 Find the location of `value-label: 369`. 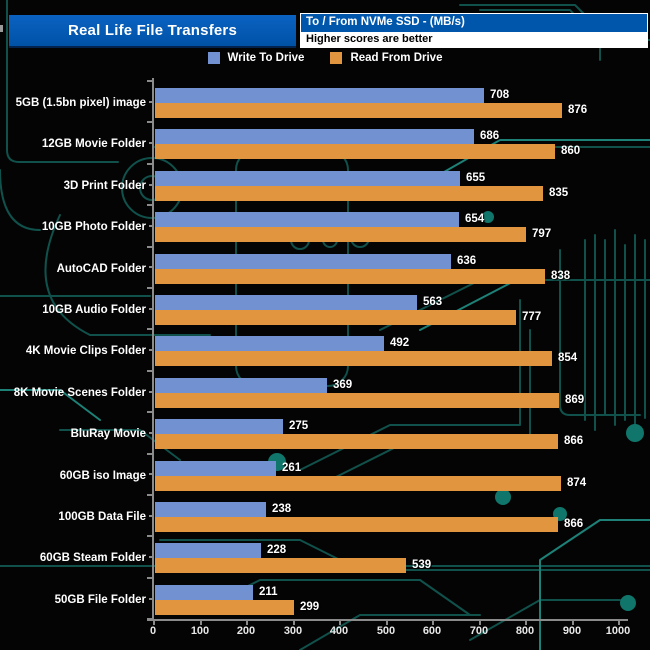

value-label: 369 is located at coordinates (343, 384).